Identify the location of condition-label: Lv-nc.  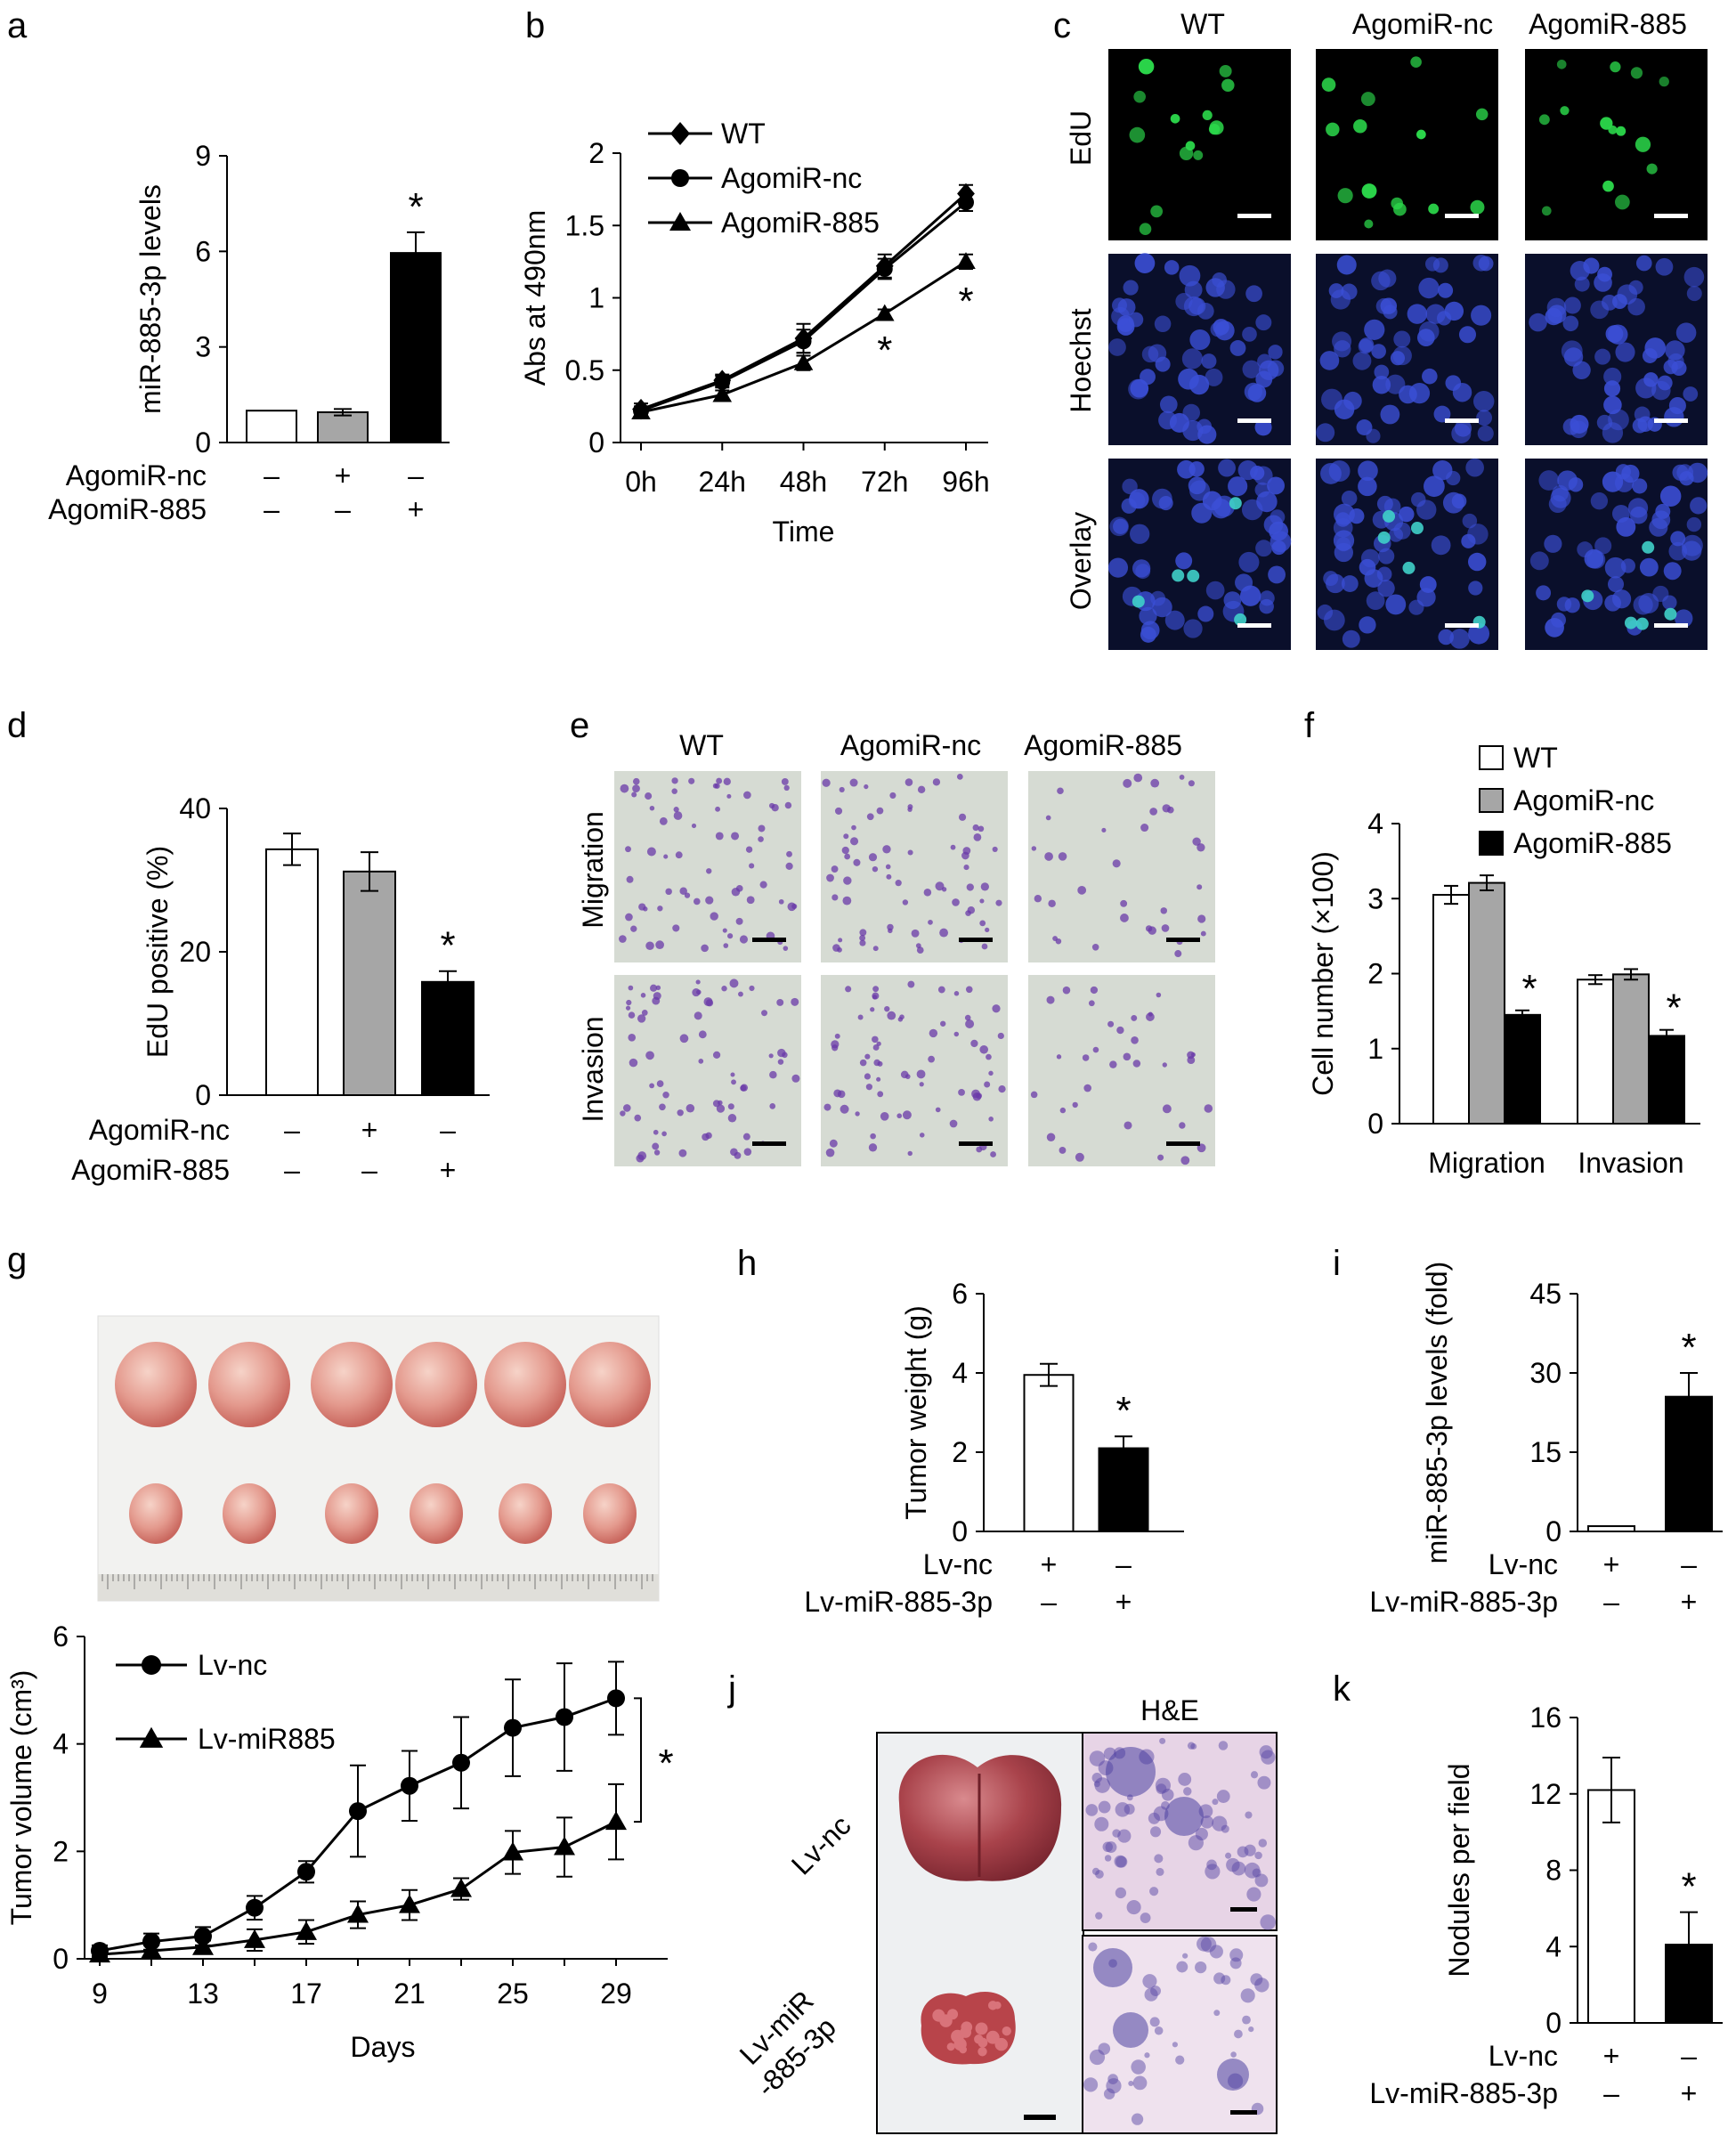
(1523, 2056).